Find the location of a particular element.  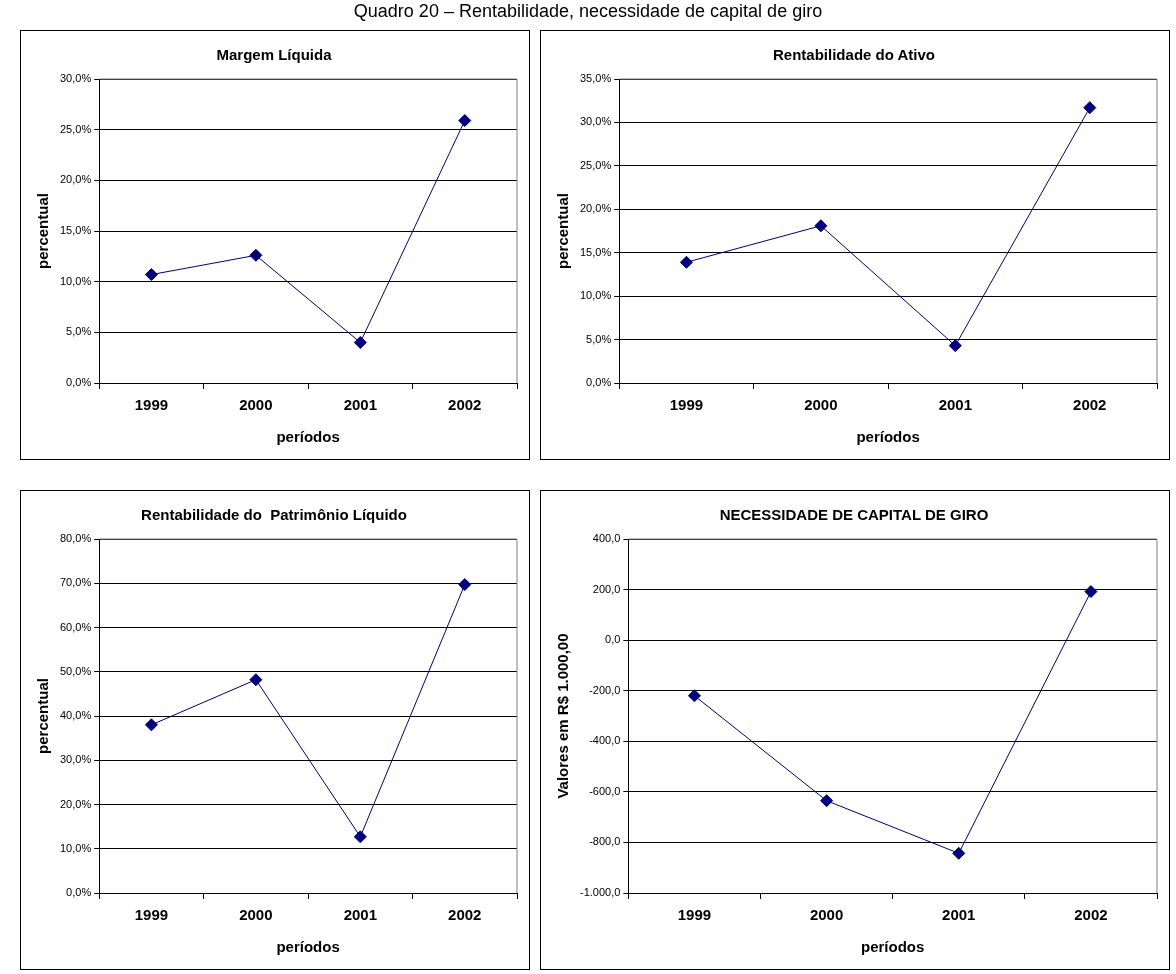

y-tick-label: 40,0% is located at coordinates (75, 715).